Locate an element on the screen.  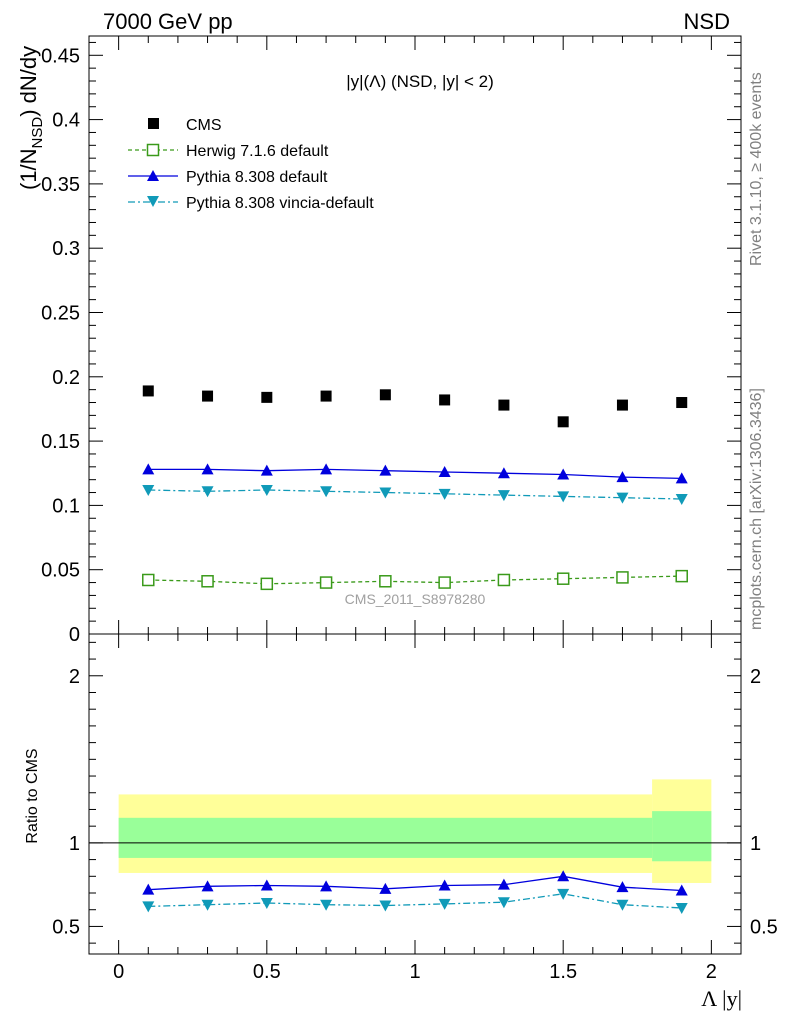
main-y-axis-label: (1/NNSD) dN/dy is located at coordinates (31, 118).